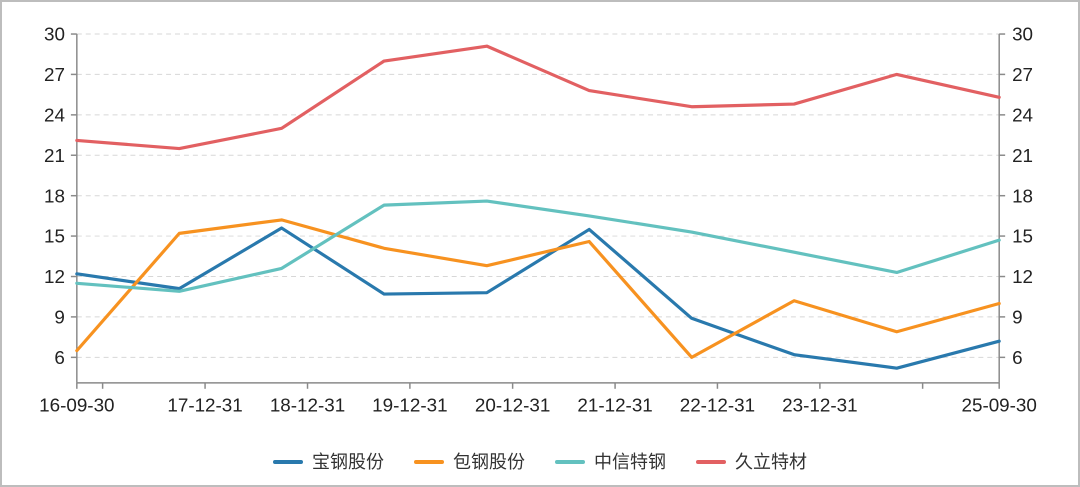  I want to click on y-axis-label-left: 12, so click(54, 276).